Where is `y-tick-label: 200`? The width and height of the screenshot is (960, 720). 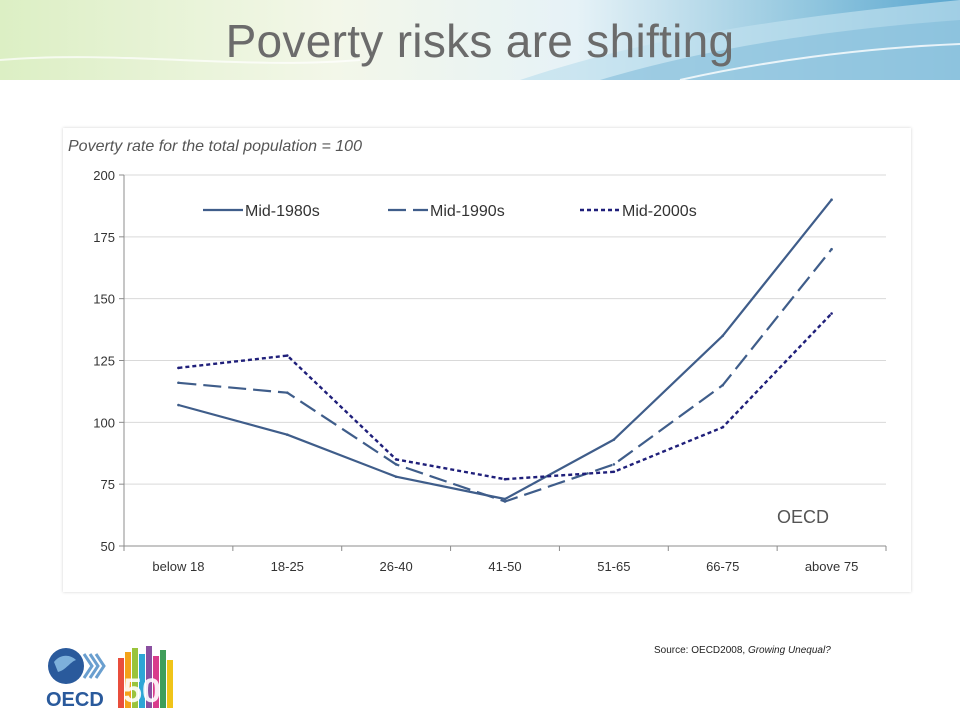 y-tick-label: 200 is located at coordinates (104, 175).